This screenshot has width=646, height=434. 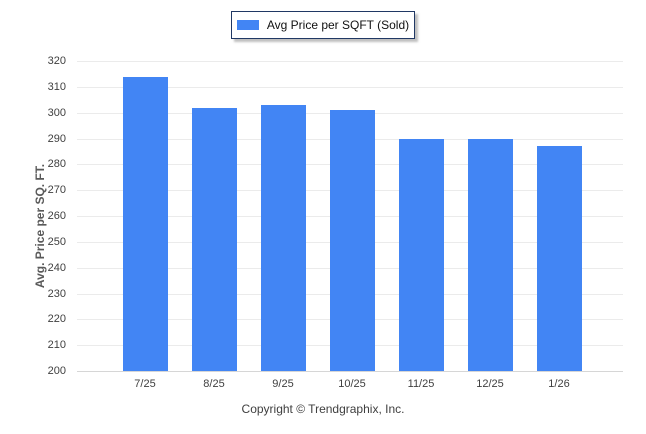 What do you see at coordinates (56, 293) in the screenshot?
I see `y-tick-label: 230` at bounding box center [56, 293].